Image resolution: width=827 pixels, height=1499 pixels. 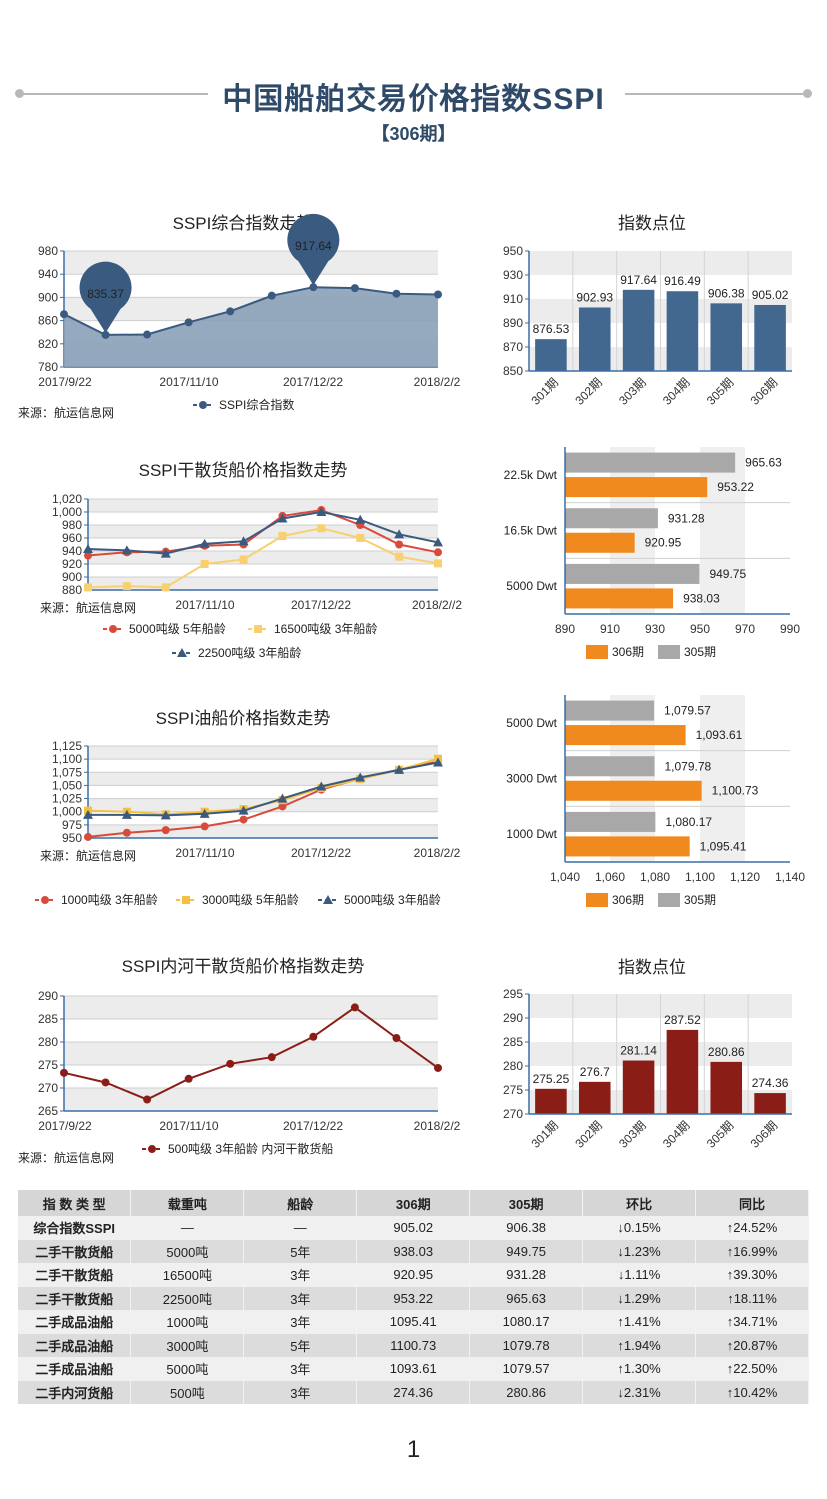 I want to click on c8-y-tick: 270, so click(x=513, y=1114).